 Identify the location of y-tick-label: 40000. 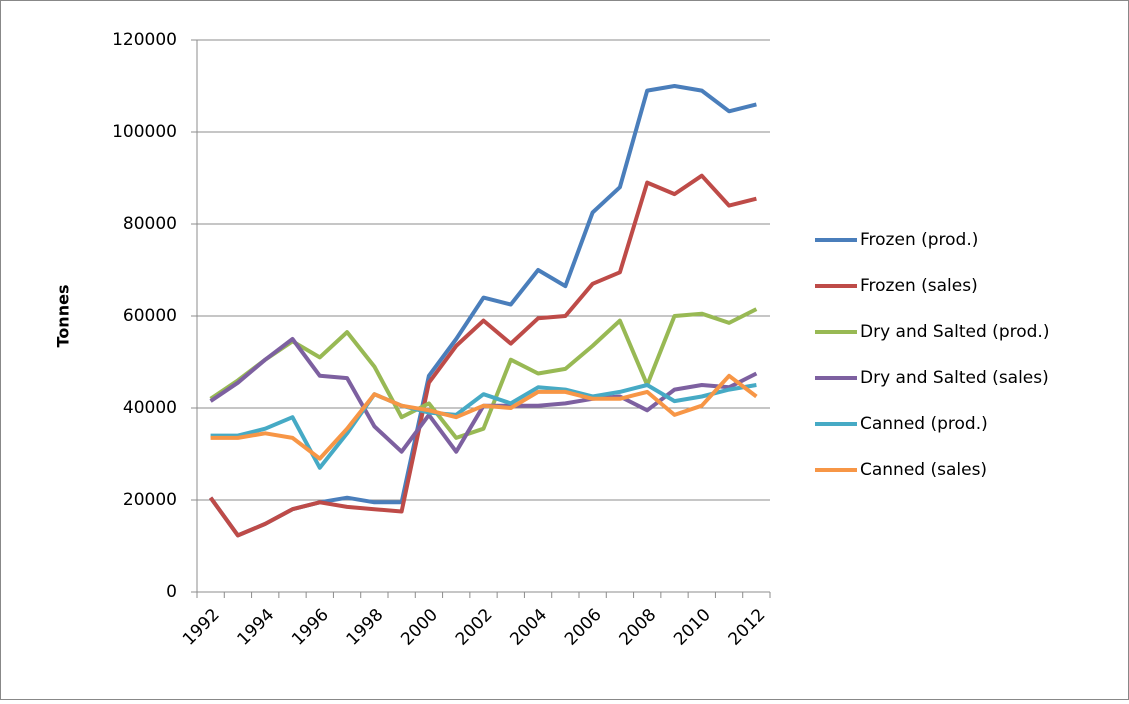
(150, 408).